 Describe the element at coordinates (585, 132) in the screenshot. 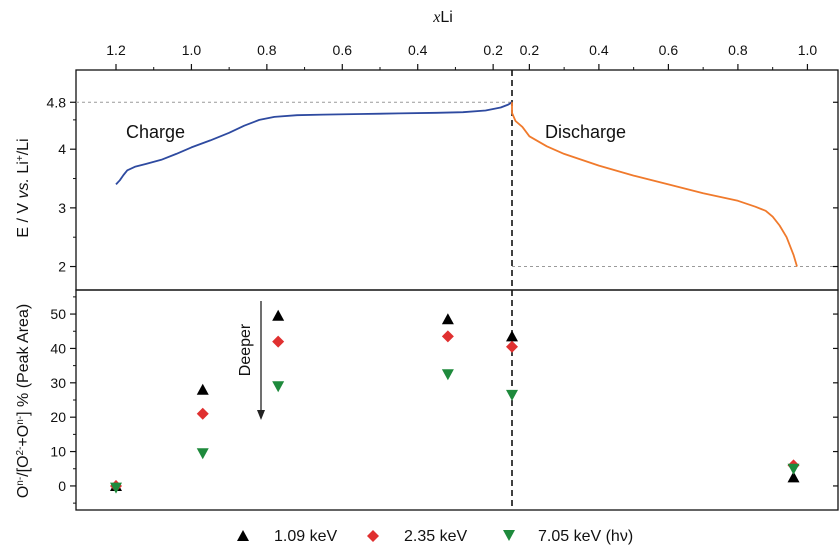

I see `discharge-series-label: Discharge` at that location.